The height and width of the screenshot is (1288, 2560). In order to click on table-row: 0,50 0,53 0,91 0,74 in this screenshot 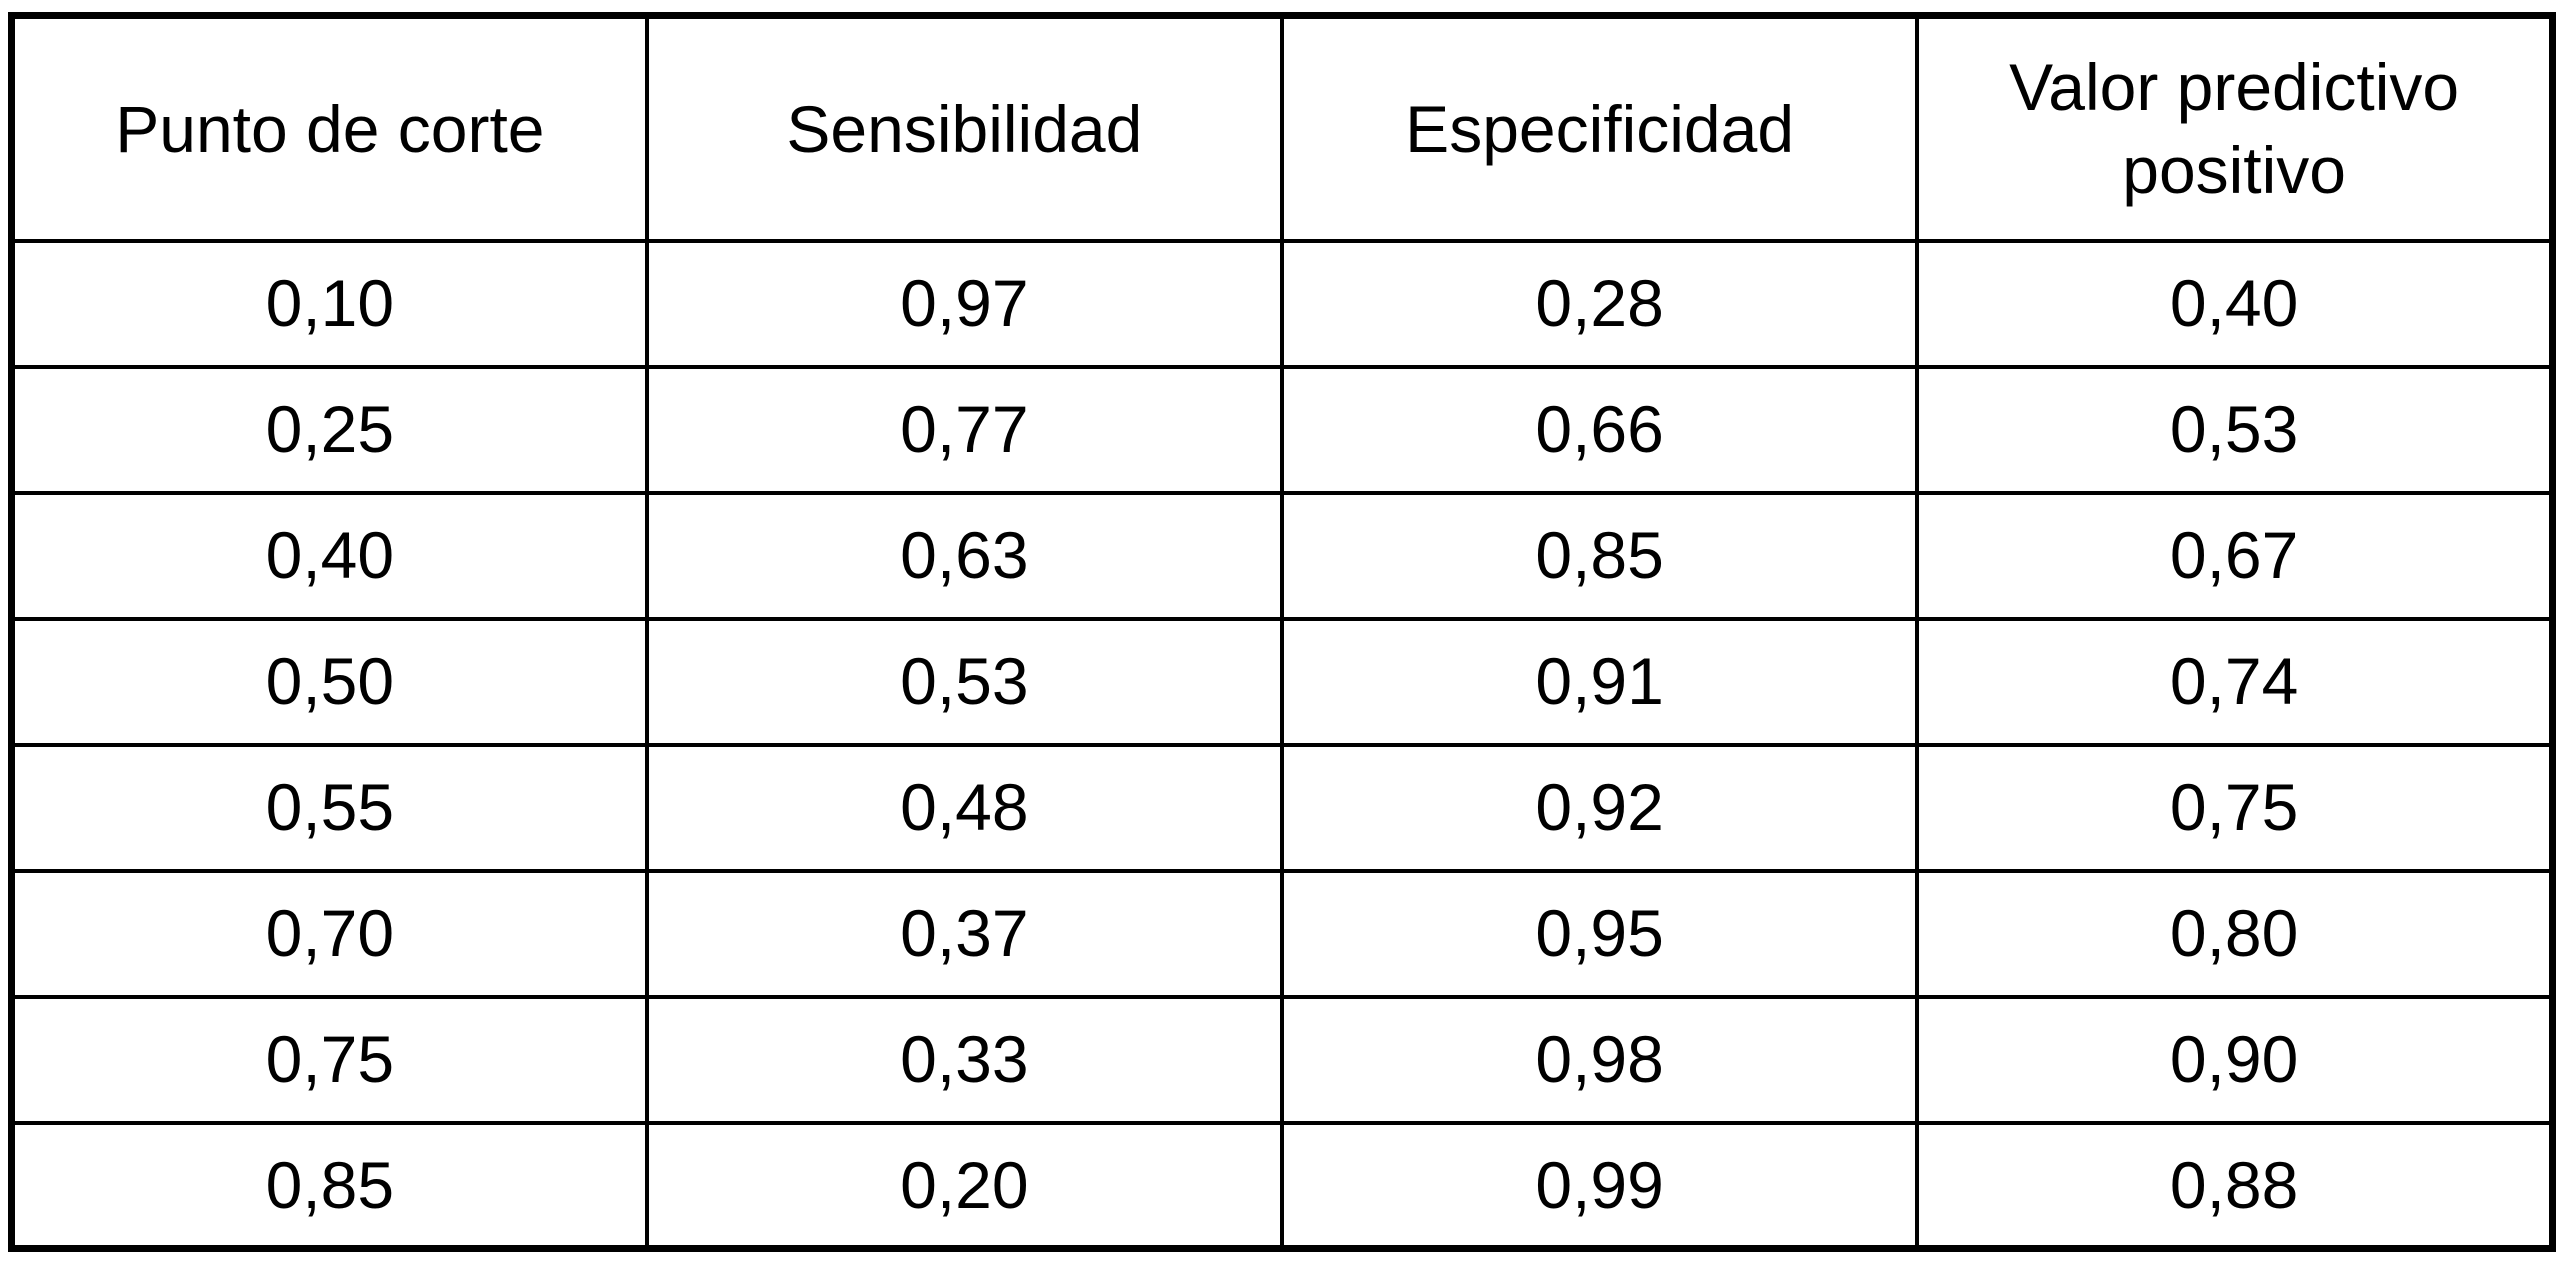, I will do `click(1282, 681)`.